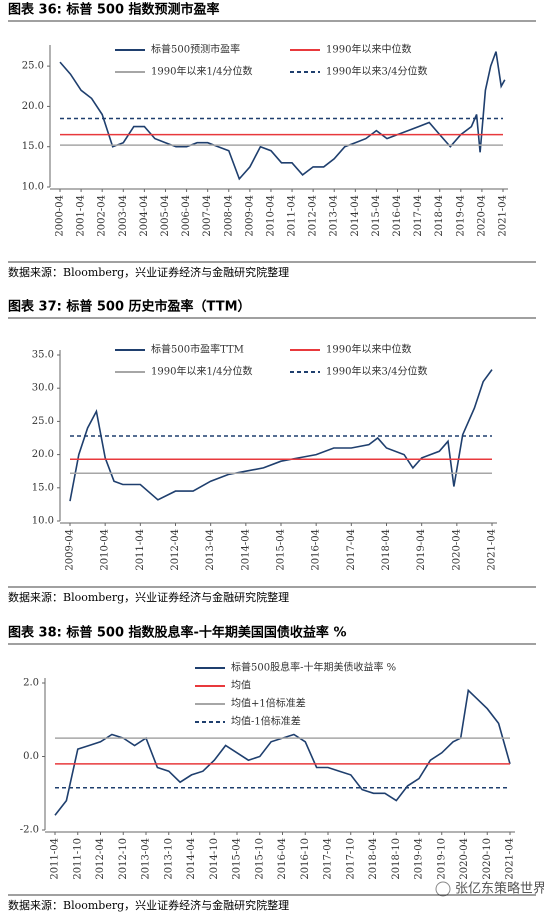 The width and height of the screenshot is (544, 916). What do you see at coordinates (350, 859) in the screenshot?
I see `x-tick-label: 2017-10` at bounding box center [350, 859].